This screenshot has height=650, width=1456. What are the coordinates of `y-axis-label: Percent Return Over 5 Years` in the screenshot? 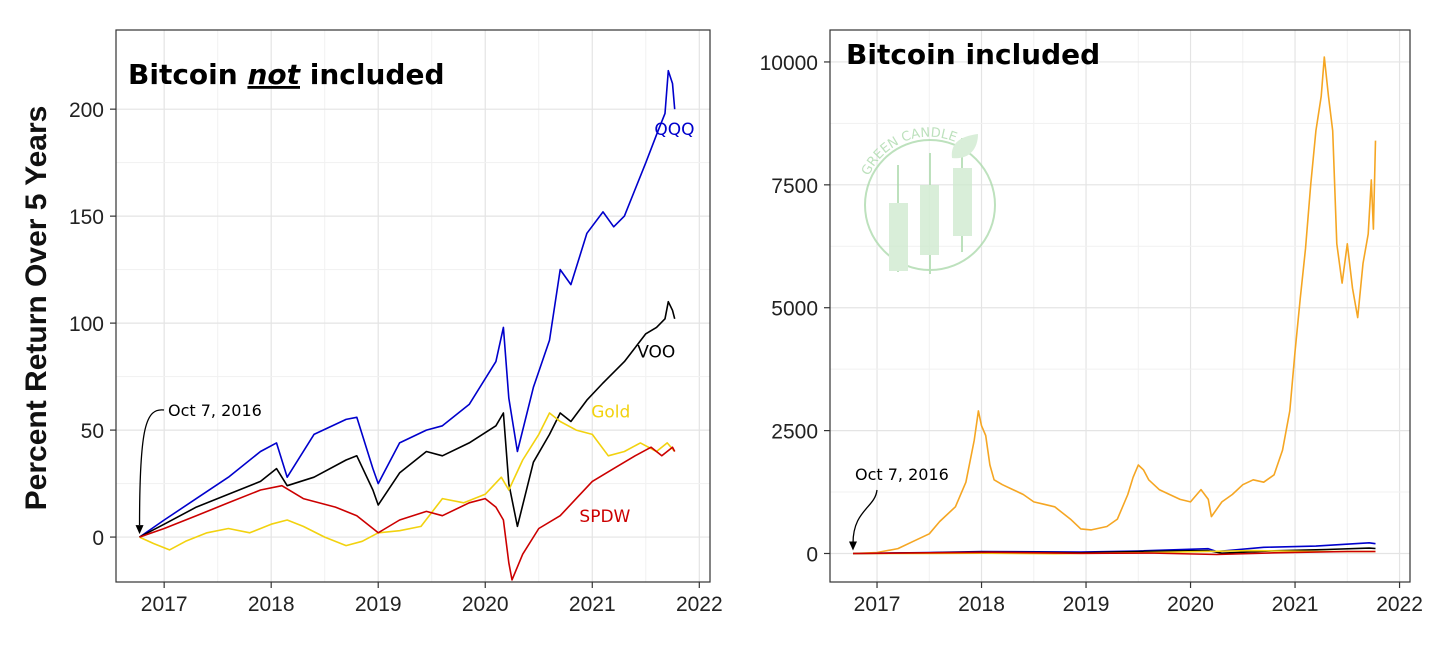 It's located at (36, 308).